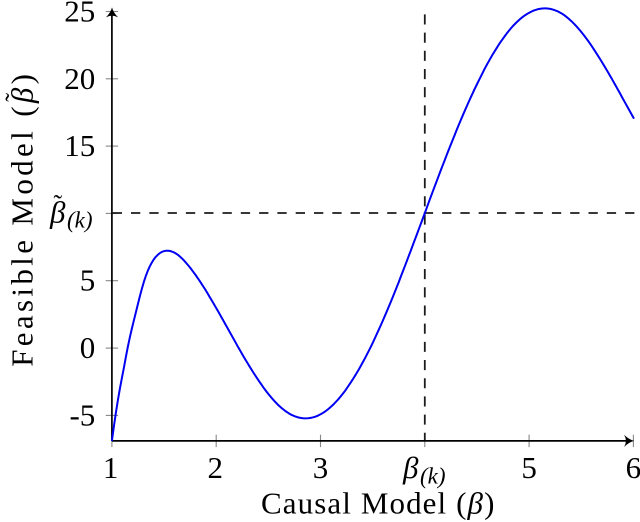 The width and height of the screenshot is (640, 522). What do you see at coordinates (79, 78) in the screenshot?
I see `svg-text: 20` at bounding box center [79, 78].